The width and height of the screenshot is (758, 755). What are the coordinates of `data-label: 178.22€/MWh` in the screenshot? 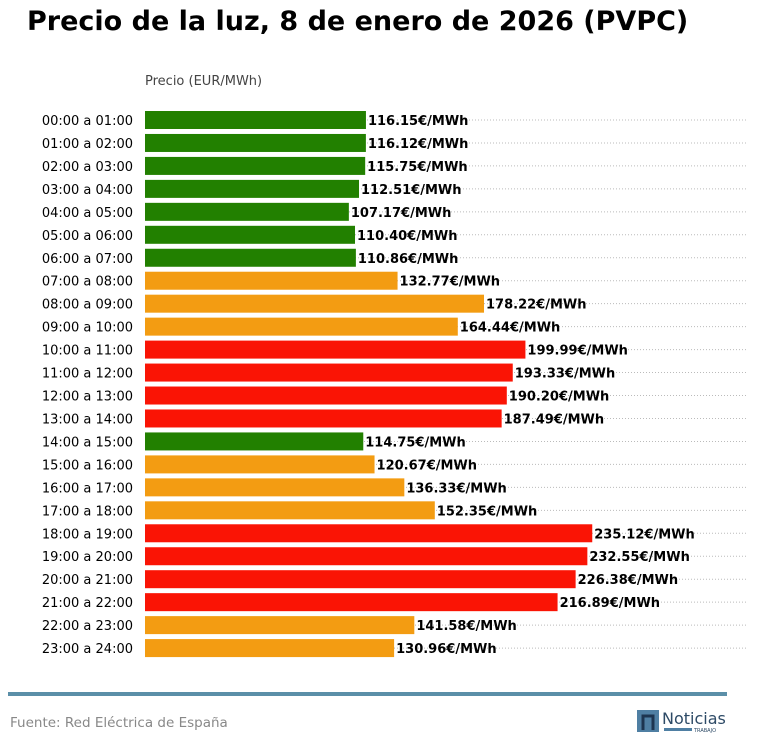 It's located at (536, 305).